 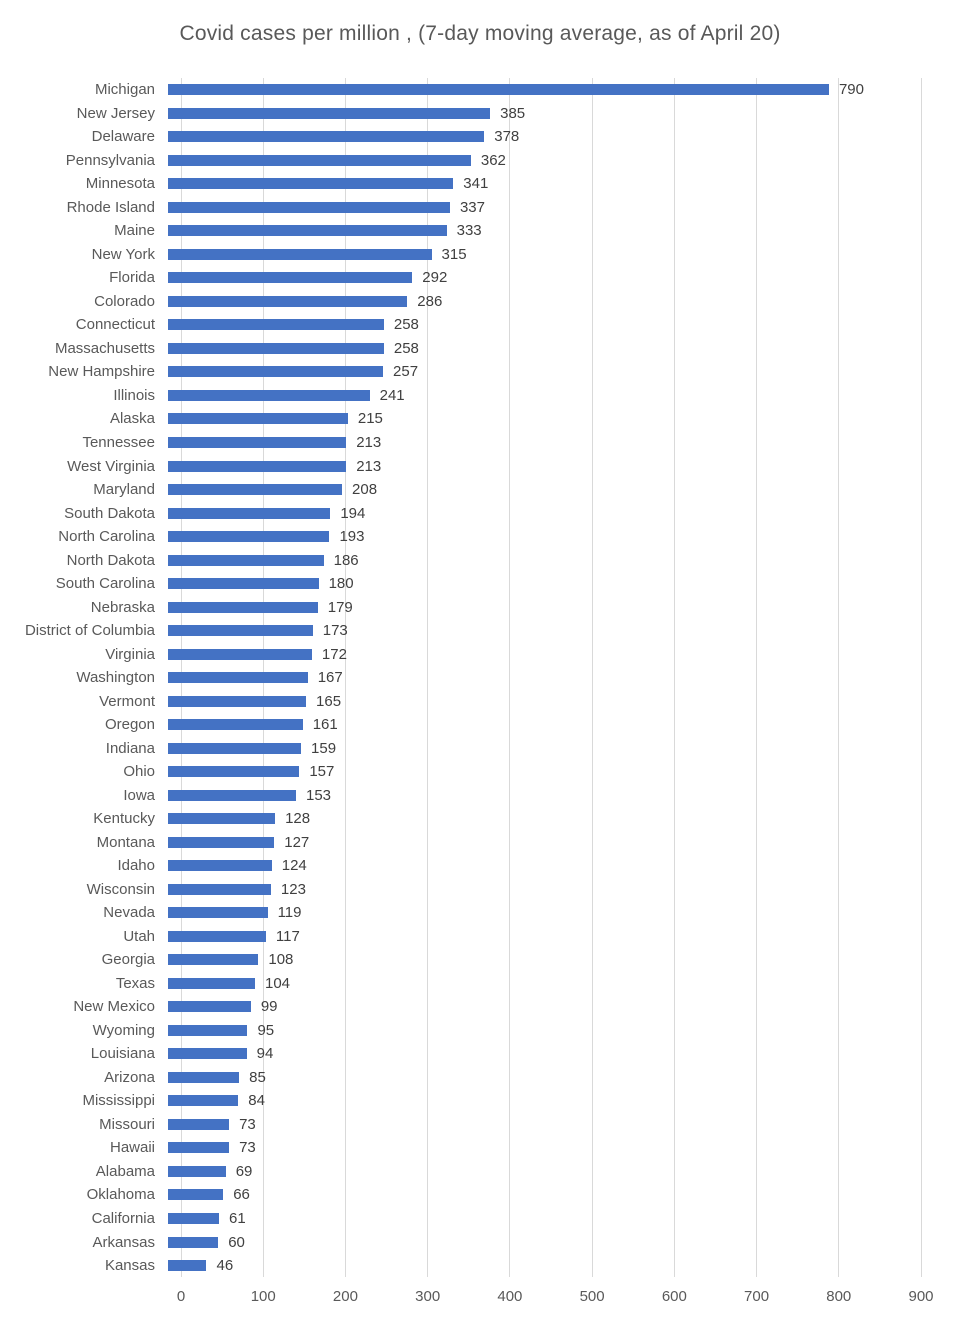 What do you see at coordinates (115, 113) in the screenshot?
I see `category-label: New Jersey` at bounding box center [115, 113].